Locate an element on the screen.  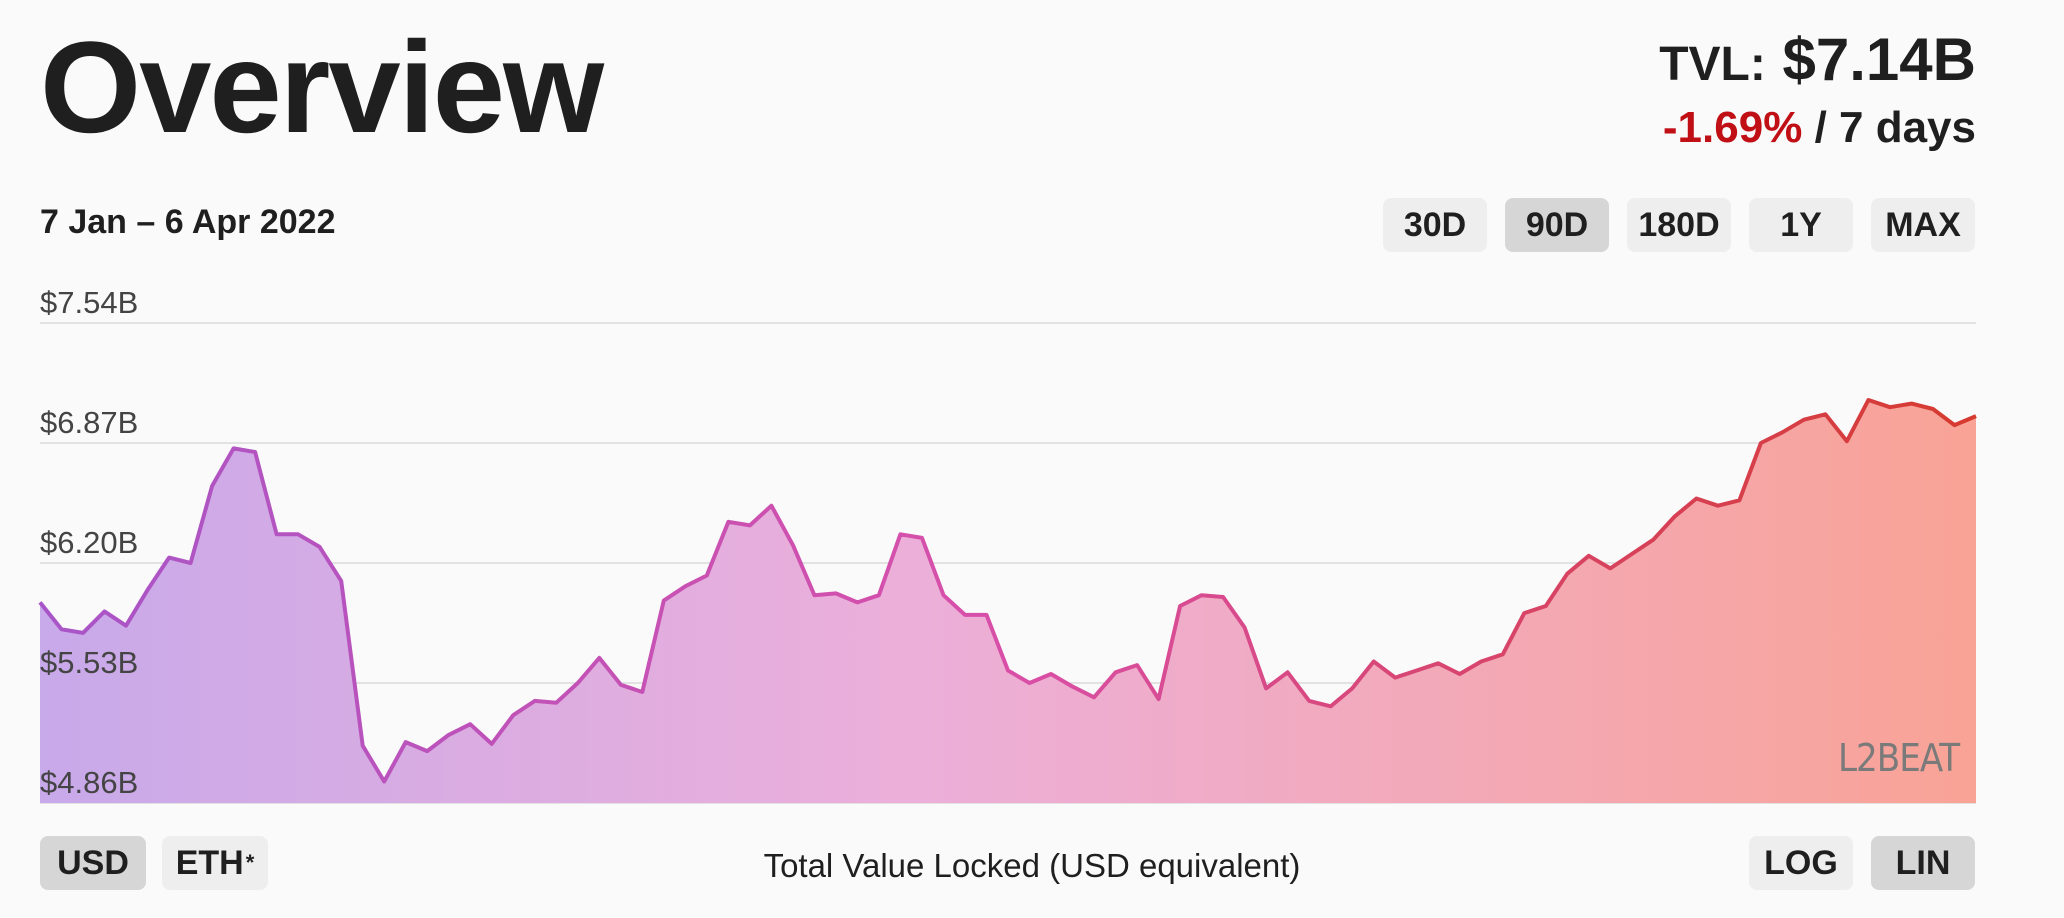
currency-button-footnote-mark: * is located at coordinates (250, 862).